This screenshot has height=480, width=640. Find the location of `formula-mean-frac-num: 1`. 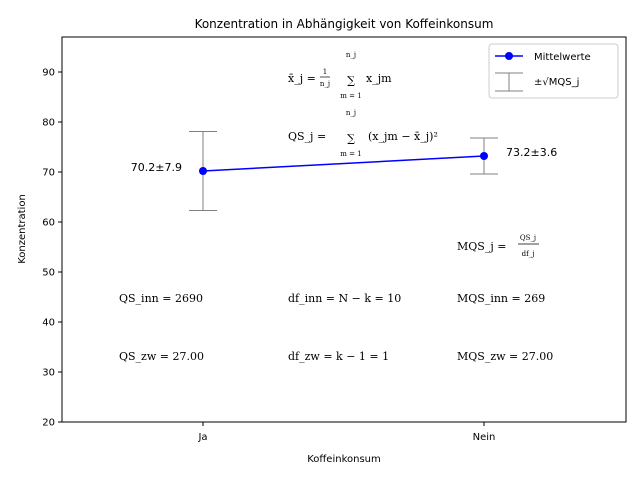

formula-mean-frac-num: 1 is located at coordinates (325, 72).